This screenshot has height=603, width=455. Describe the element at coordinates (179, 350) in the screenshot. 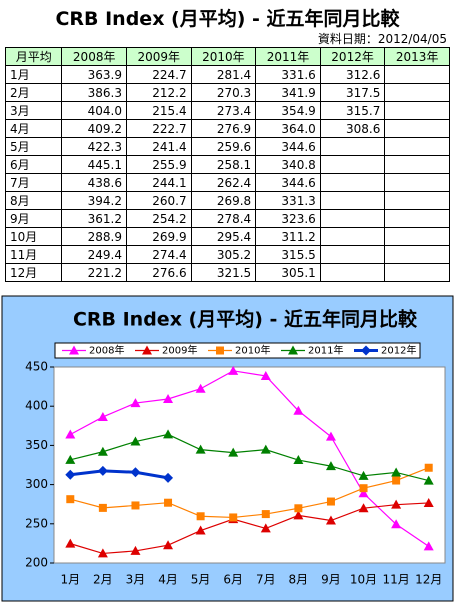

I see `legend-label: 2009年` at that location.